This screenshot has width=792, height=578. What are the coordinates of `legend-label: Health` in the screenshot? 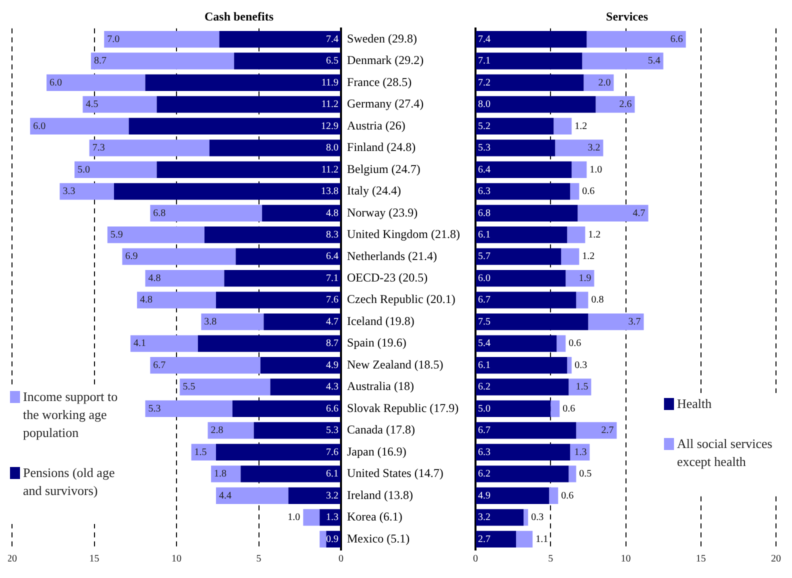 It's located at (694, 404).